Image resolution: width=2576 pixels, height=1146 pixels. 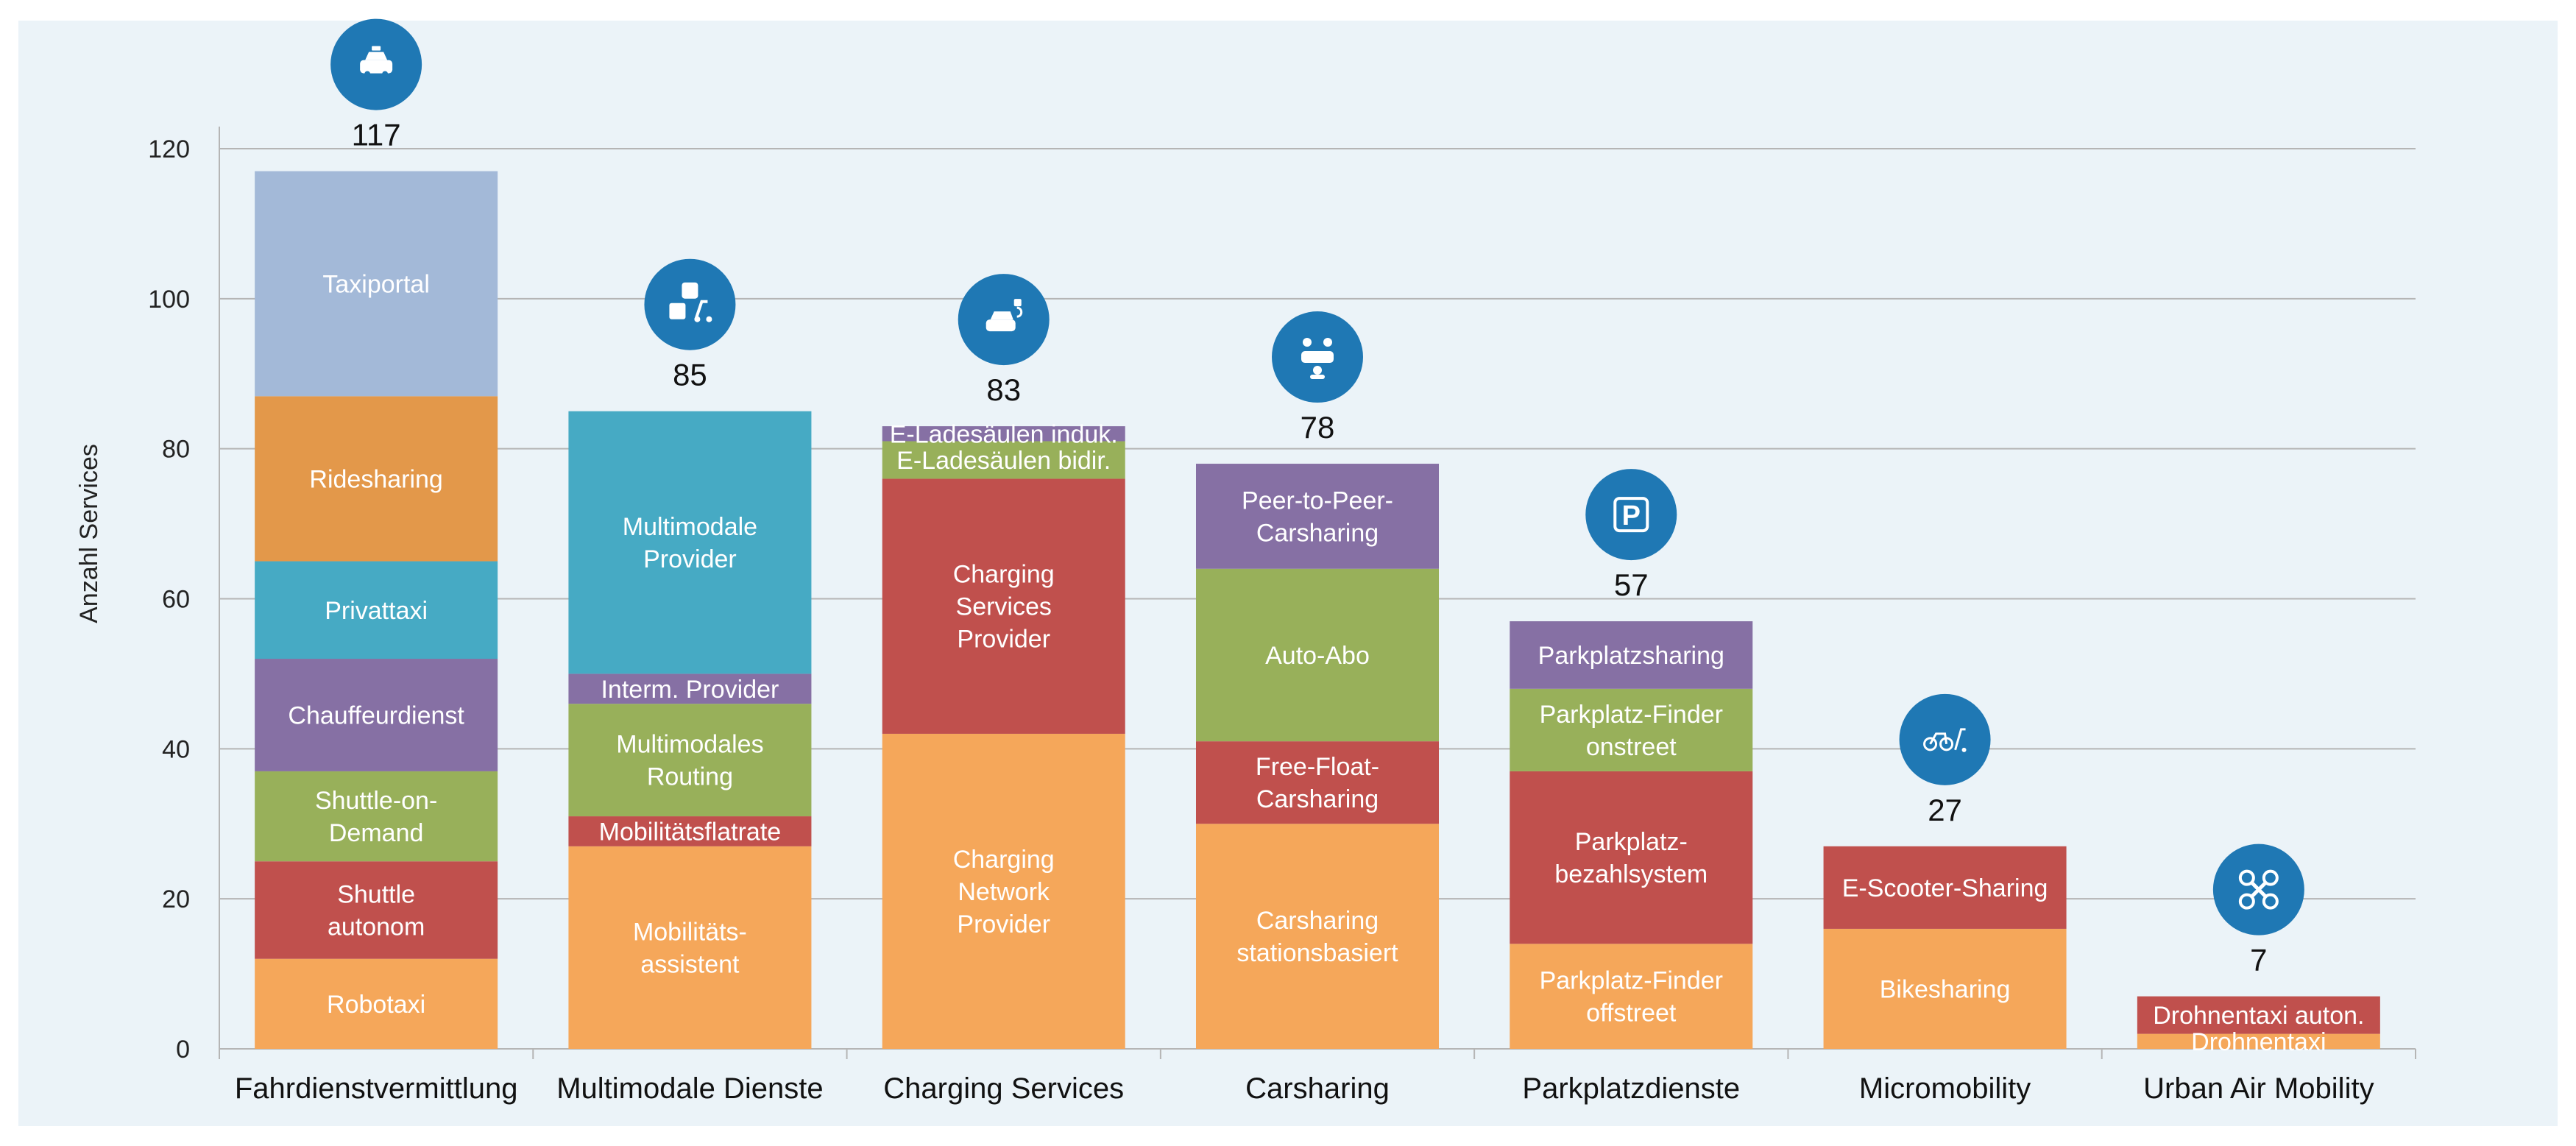 What do you see at coordinates (176, 600) in the screenshot?
I see `y-tick-label: 60` at bounding box center [176, 600].